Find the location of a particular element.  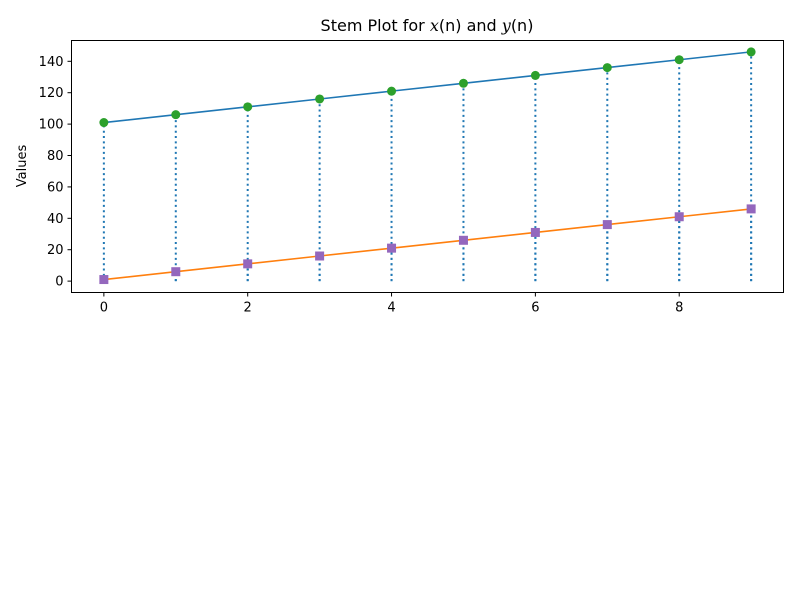

y-tick-label-20: 20 is located at coordinates (55, 250).